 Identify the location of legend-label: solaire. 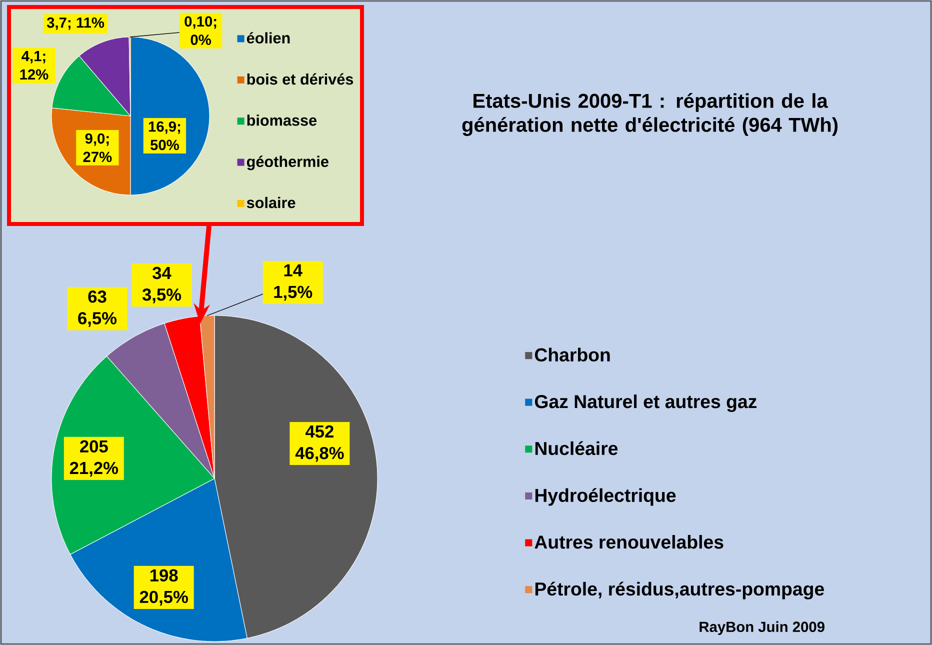
(271, 202).